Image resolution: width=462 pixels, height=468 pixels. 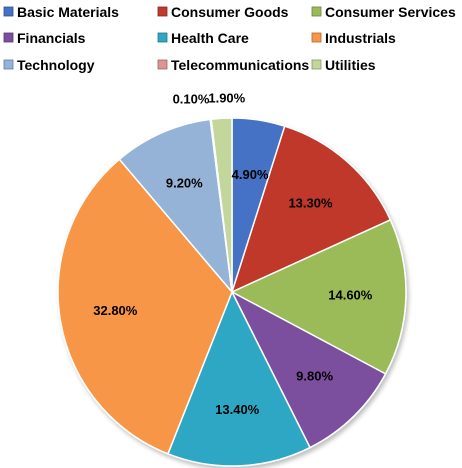 What do you see at coordinates (350, 65) in the screenshot?
I see `legend-label-utilities: Utilities` at bounding box center [350, 65].